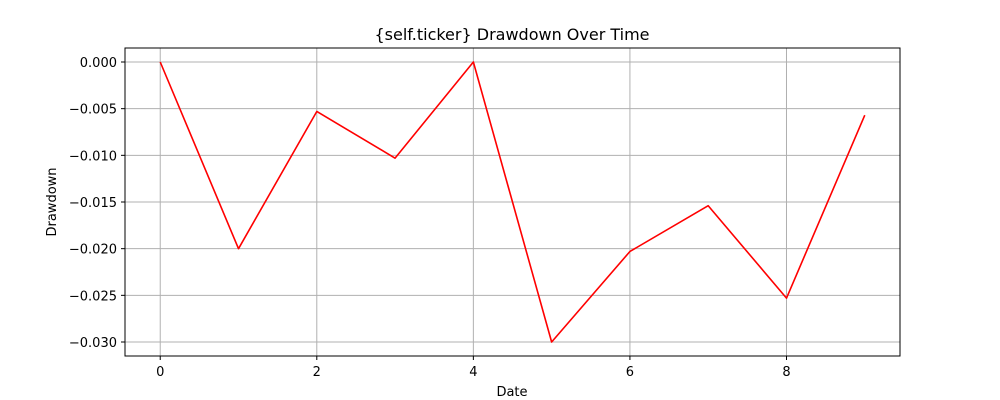  What do you see at coordinates (93, 343) in the screenshot?
I see `y-tick-label: −0.030` at bounding box center [93, 343].